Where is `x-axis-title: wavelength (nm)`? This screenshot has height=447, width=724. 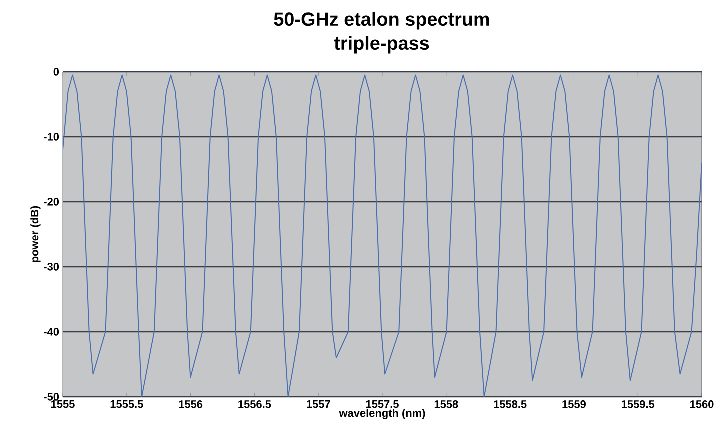 x-axis-title: wavelength (nm) is located at coordinates (382, 414).